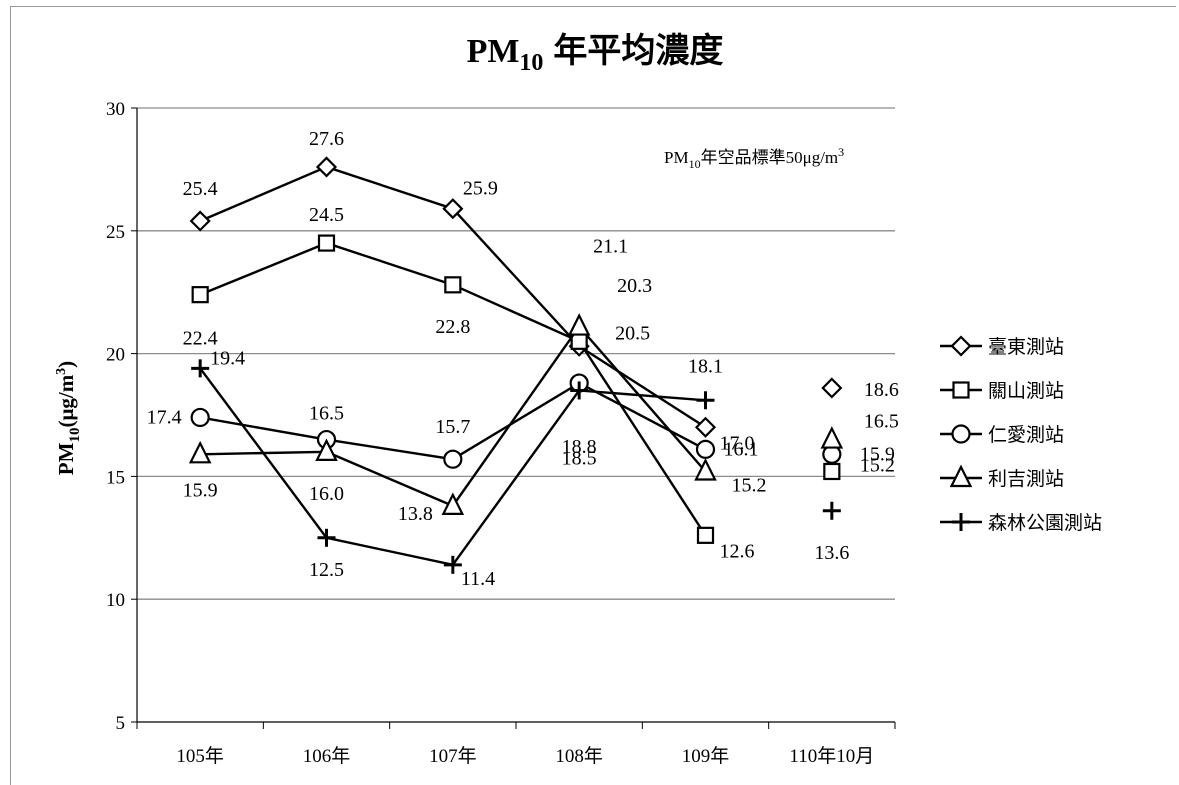 The image size is (1179, 785). Describe the element at coordinates (452, 327) in the screenshot. I see `data-label-square: 22.8` at that location.